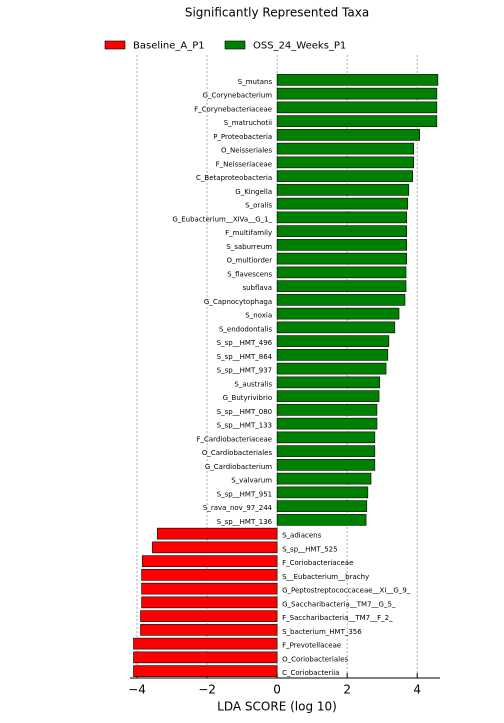 This screenshot has width=504, height=723. Describe the element at coordinates (248, 123) in the screenshot. I see `category-label: S_matruchotii` at that location.